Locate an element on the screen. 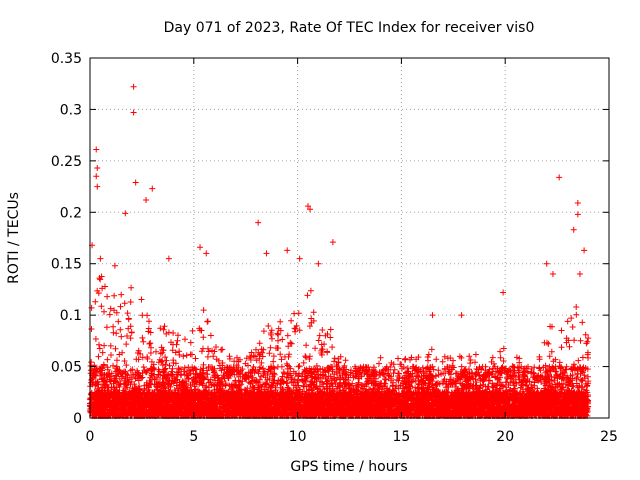 The width and height of the screenshot is (640, 480). y-tick-label: 0.25 is located at coordinates (66, 162).